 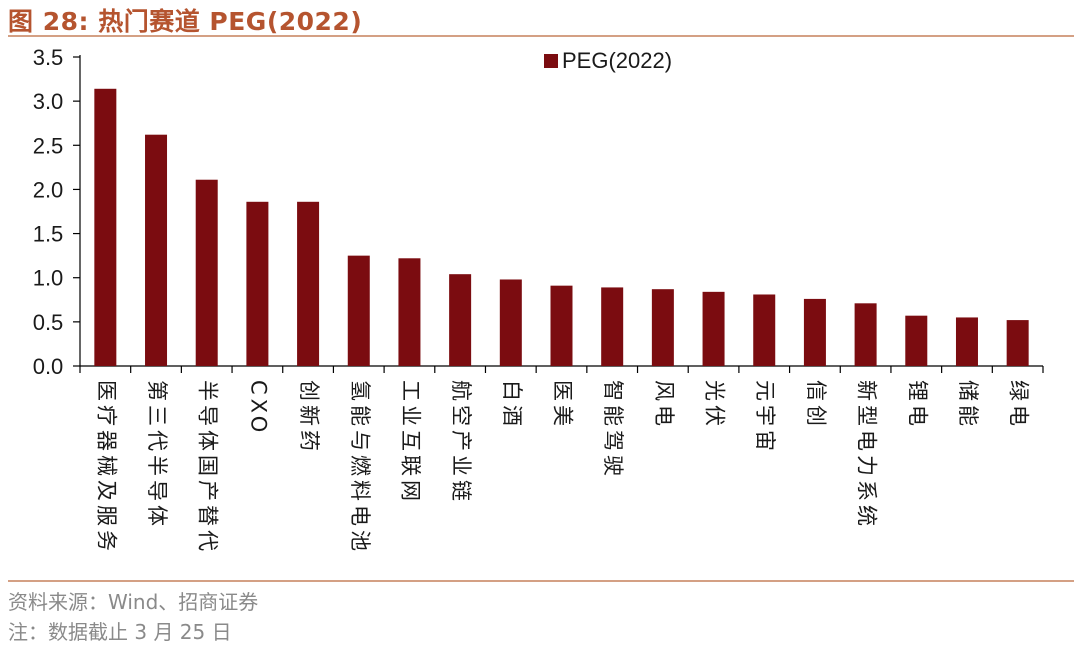 What do you see at coordinates (1019, 405) in the screenshot?
I see `category-label: 绿电` at bounding box center [1019, 405].